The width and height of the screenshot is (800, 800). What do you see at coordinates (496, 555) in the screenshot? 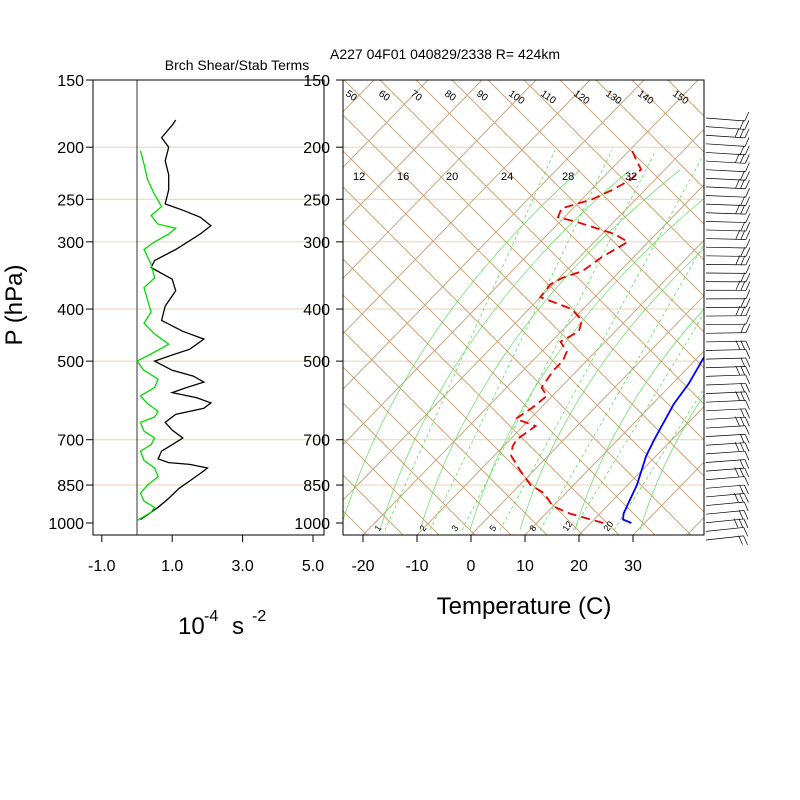
I see `skewt-x-ticks: -20 -10 0 10 20 30` at bounding box center [496, 555].